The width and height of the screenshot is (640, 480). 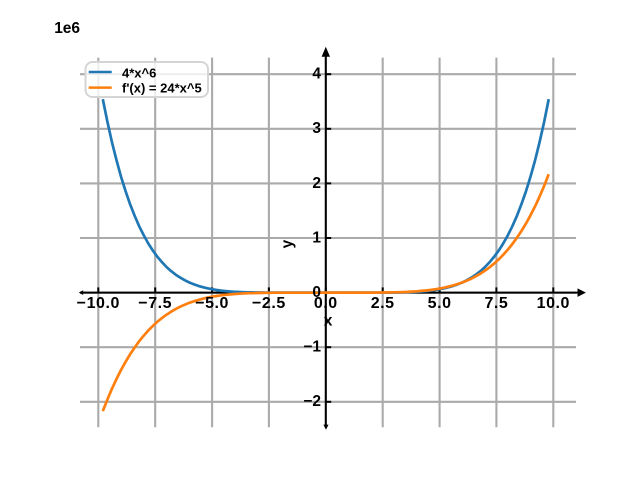 I want to click on svg-text: 0.0, so click(x=326, y=303).